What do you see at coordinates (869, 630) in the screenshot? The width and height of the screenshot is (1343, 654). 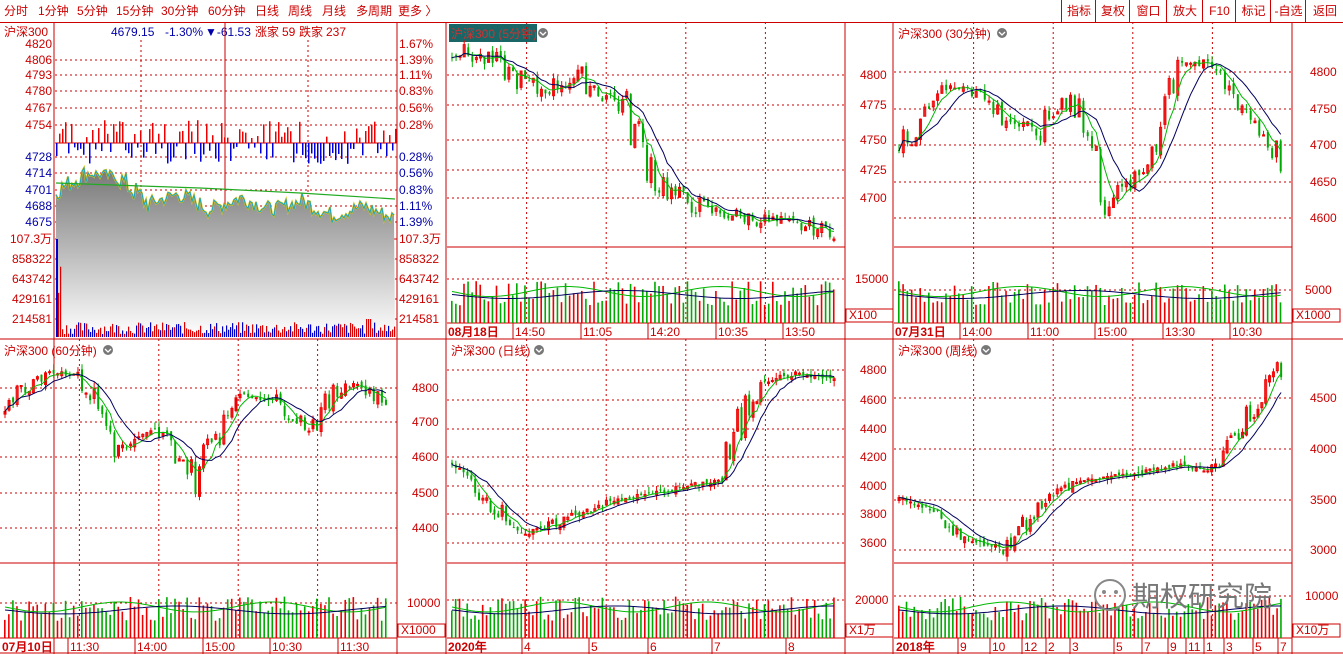 I see `volume-unit-box` at bounding box center [869, 630].